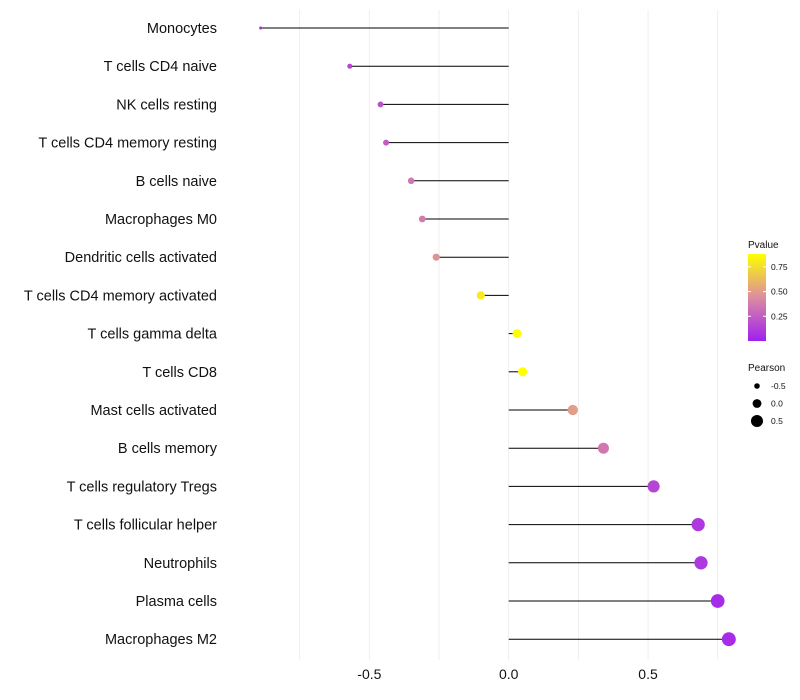  I want to click on category-label: T cells CD4 memory resting, so click(127, 144).